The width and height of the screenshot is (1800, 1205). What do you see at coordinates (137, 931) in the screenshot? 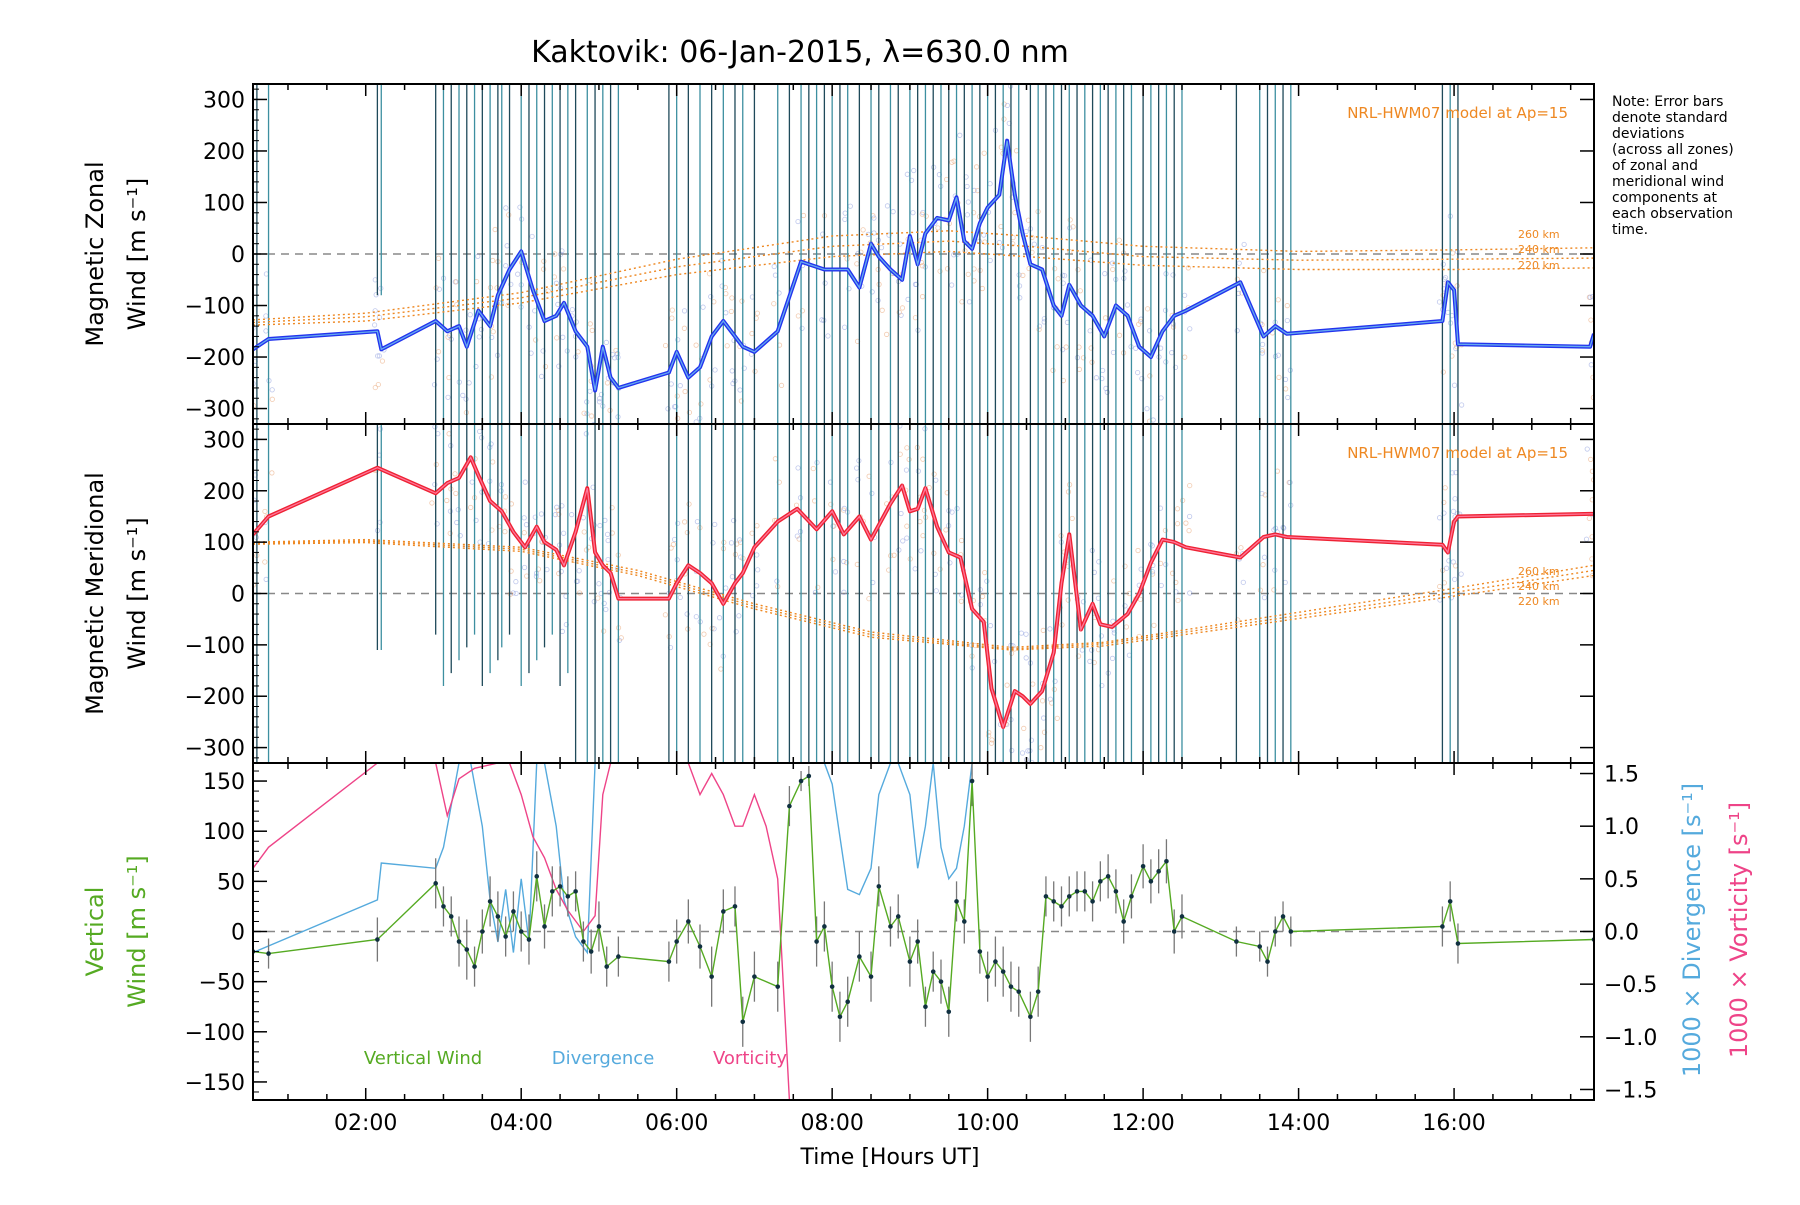
I see `vertical-y-label-line2: Wind [m s⁻¹]` at bounding box center [137, 931].